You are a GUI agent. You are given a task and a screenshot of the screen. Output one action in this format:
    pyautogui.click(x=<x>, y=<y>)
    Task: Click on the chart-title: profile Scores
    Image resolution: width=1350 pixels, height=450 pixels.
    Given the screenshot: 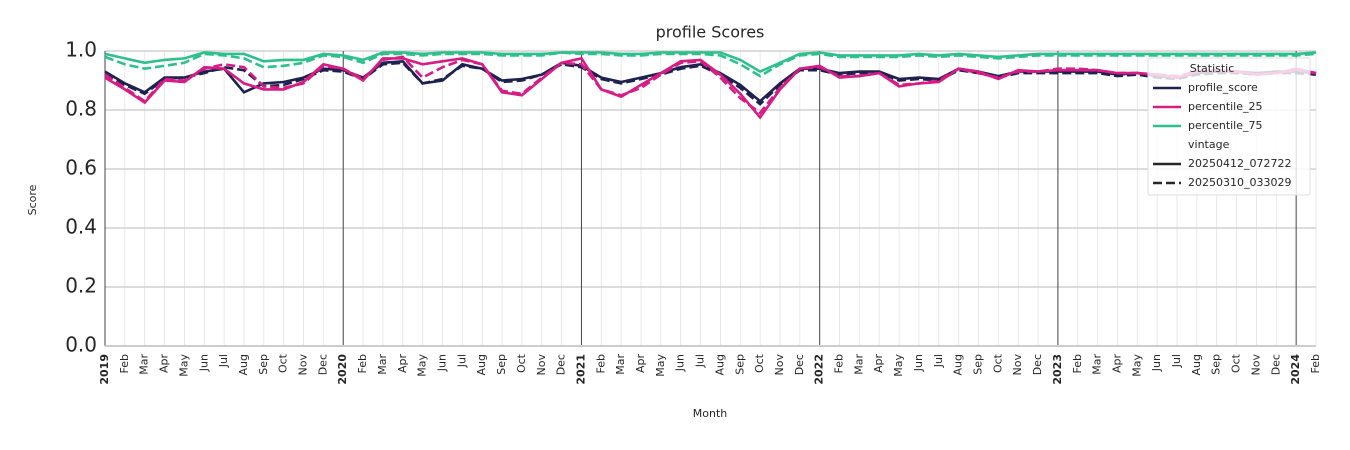 What is the action you would take?
    pyautogui.click(x=710, y=32)
    